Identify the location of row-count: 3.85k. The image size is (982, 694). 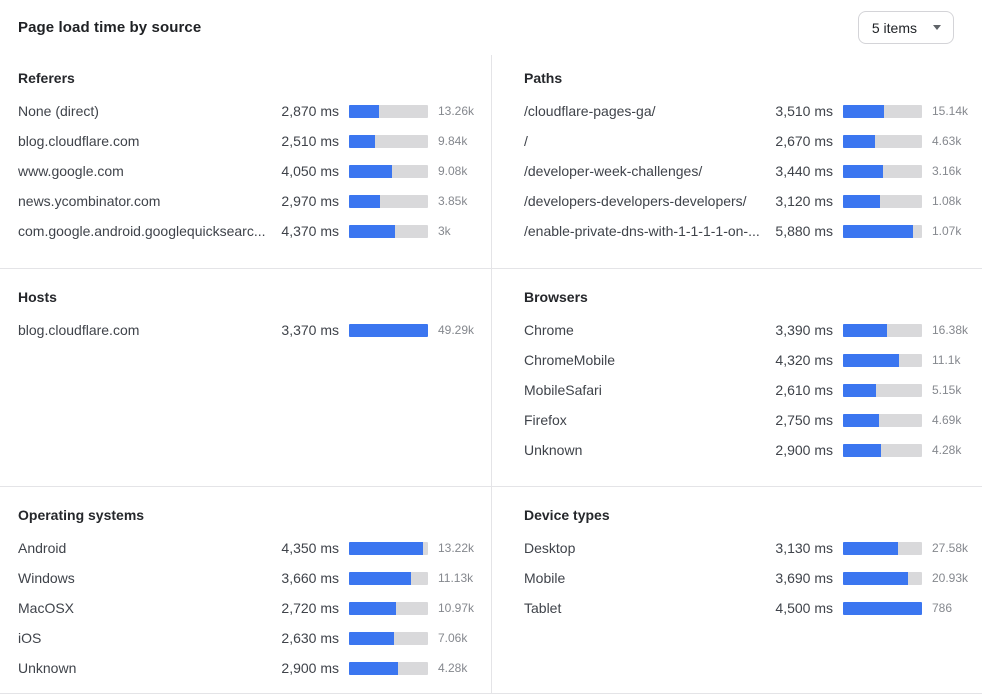
(453, 201).